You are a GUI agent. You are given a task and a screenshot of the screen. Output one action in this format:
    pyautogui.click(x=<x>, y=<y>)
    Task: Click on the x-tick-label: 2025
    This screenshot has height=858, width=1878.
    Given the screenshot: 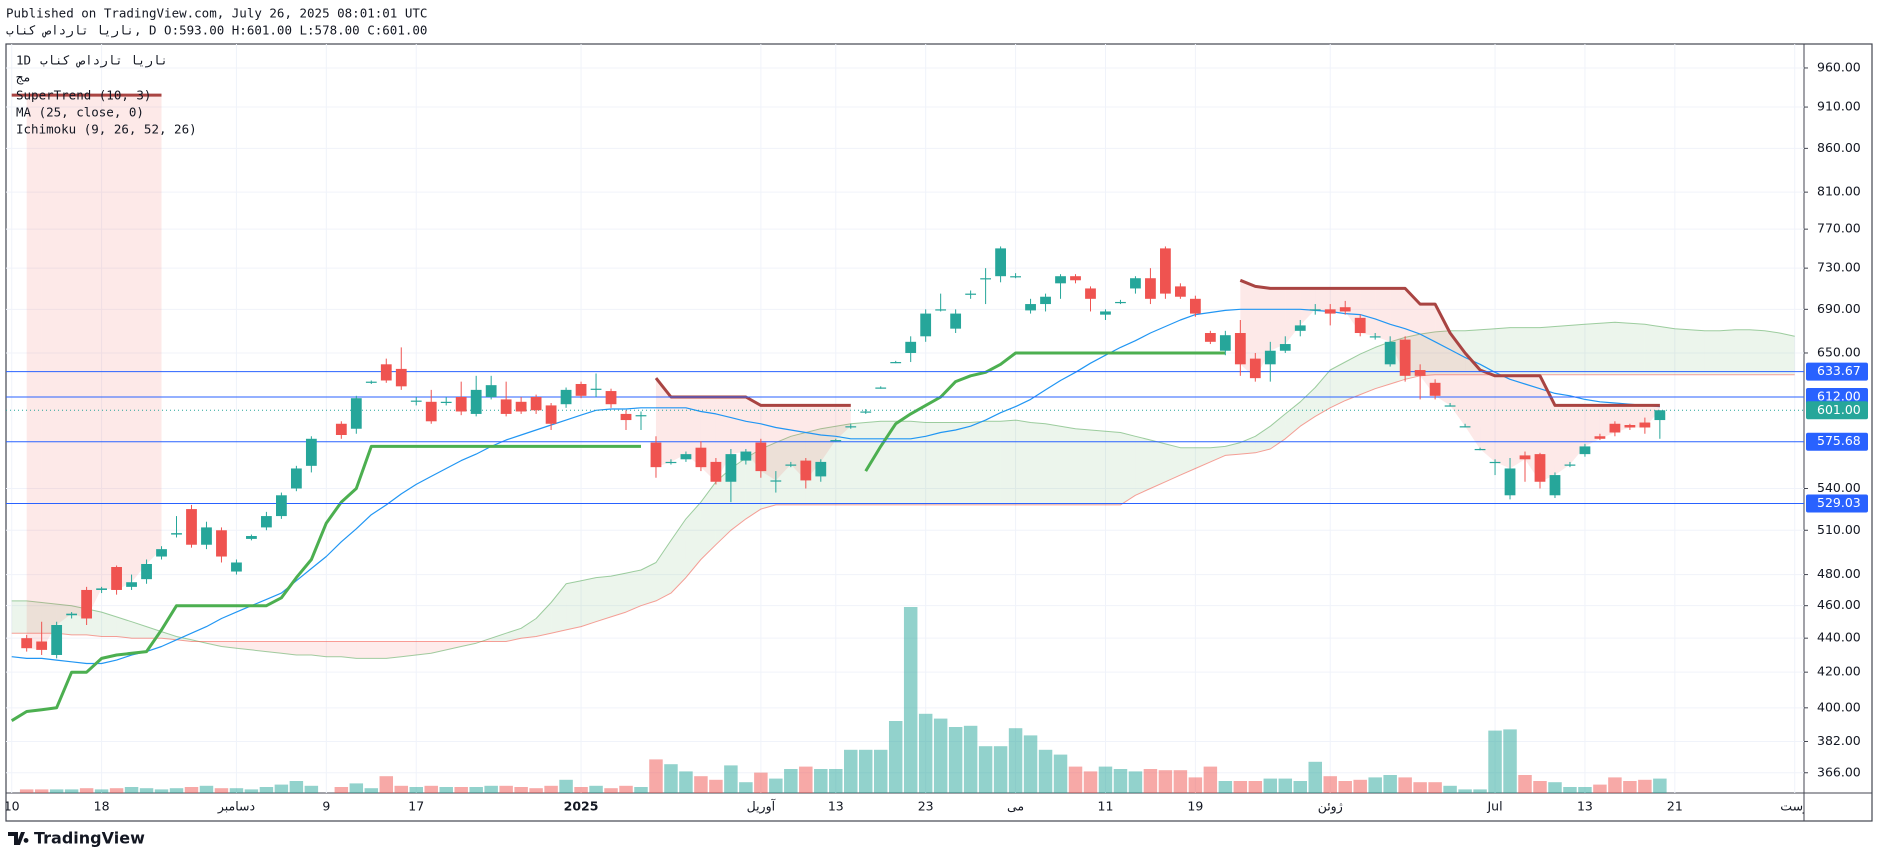 What is the action you would take?
    pyautogui.click(x=581, y=806)
    